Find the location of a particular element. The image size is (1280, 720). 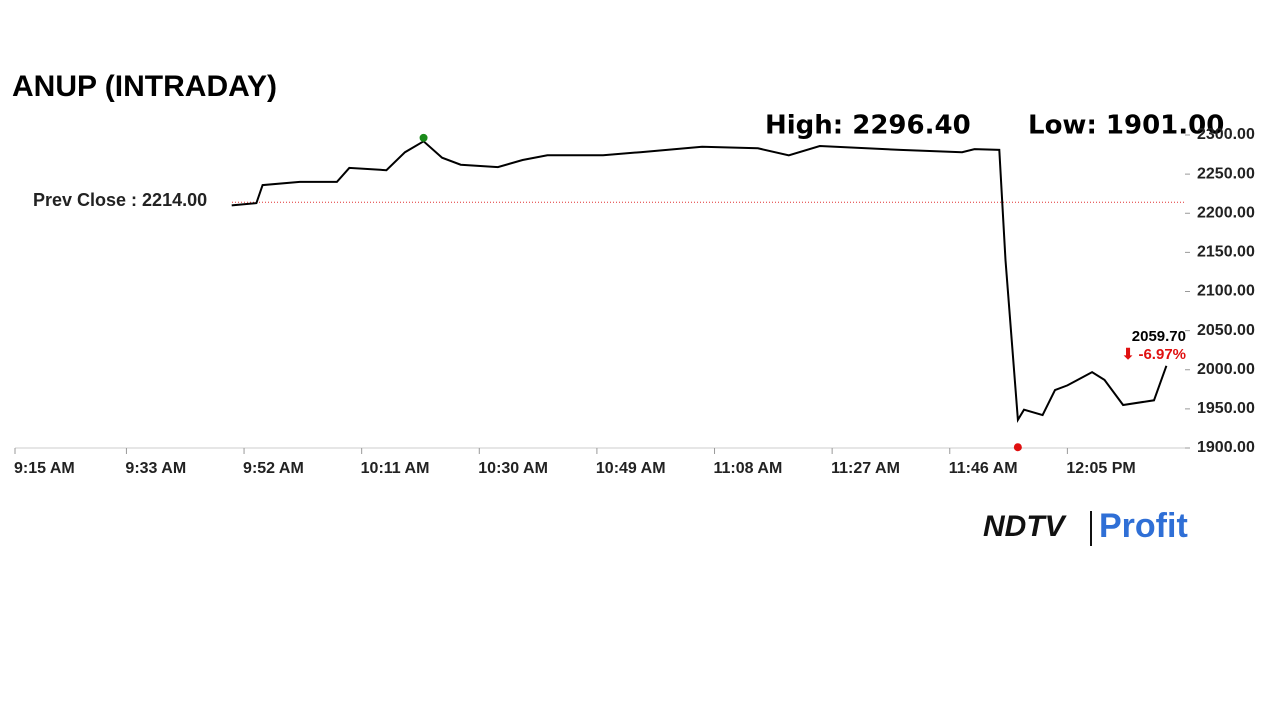

x-tick-label: 10:49 AM is located at coordinates (631, 468).